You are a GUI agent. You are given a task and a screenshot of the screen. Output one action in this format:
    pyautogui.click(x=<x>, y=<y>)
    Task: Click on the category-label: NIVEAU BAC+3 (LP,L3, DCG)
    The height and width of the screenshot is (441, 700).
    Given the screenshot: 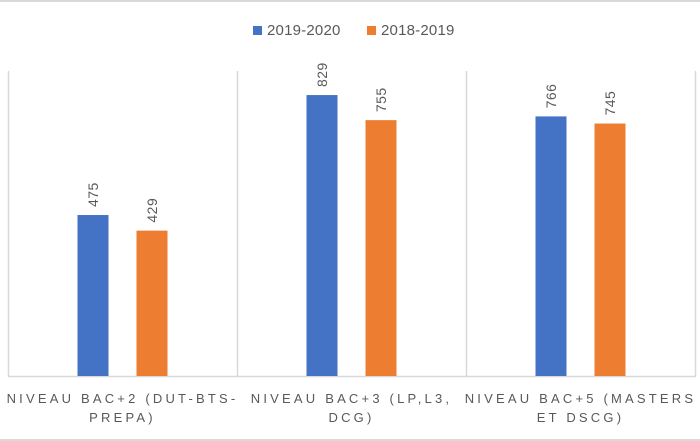 What is the action you would take?
    pyautogui.click(x=351, y=408)
    